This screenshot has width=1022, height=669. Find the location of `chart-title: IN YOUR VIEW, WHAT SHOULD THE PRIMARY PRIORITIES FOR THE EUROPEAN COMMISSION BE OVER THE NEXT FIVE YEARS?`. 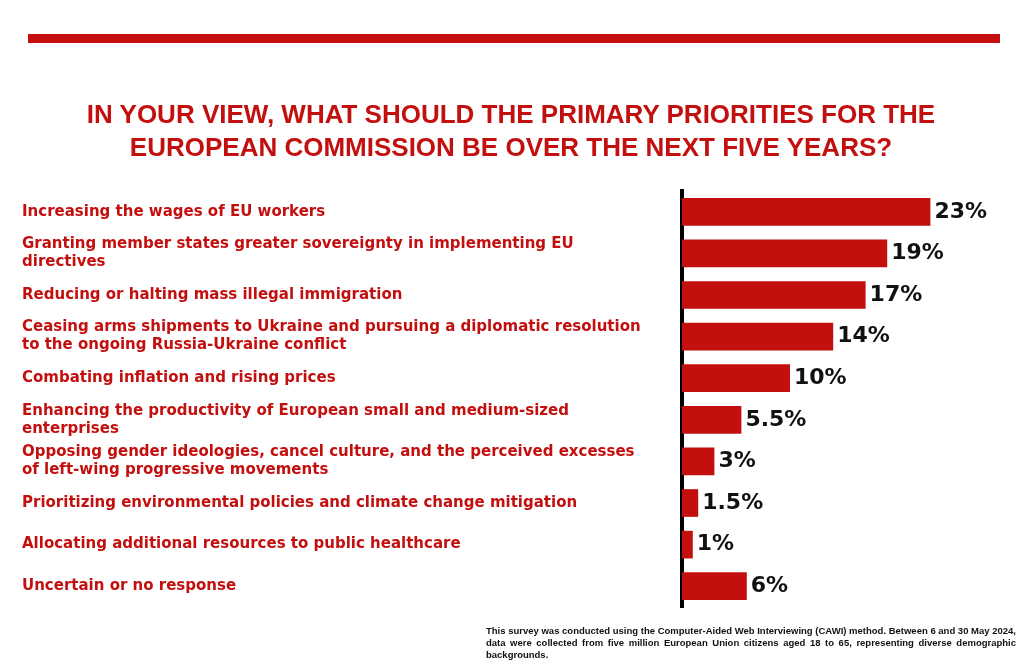

chart-title: IN YOUR VIEW, WHAT SHOULD THE PRIMARY PRIORITIES FOR THE EUROPEAN COMMISSION BE OVER THE NEXT FIVE YEARS? is located at coordinates (511, 131).